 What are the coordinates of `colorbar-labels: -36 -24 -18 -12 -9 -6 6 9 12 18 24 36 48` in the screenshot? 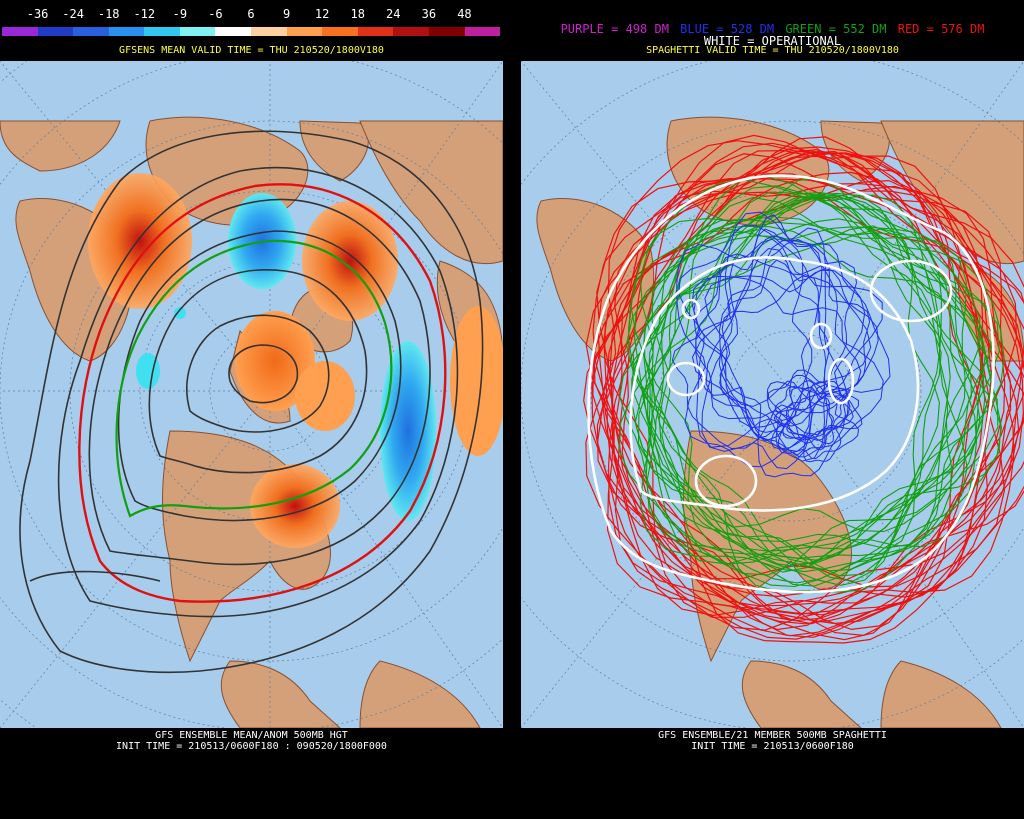 It's located at (251, 15).